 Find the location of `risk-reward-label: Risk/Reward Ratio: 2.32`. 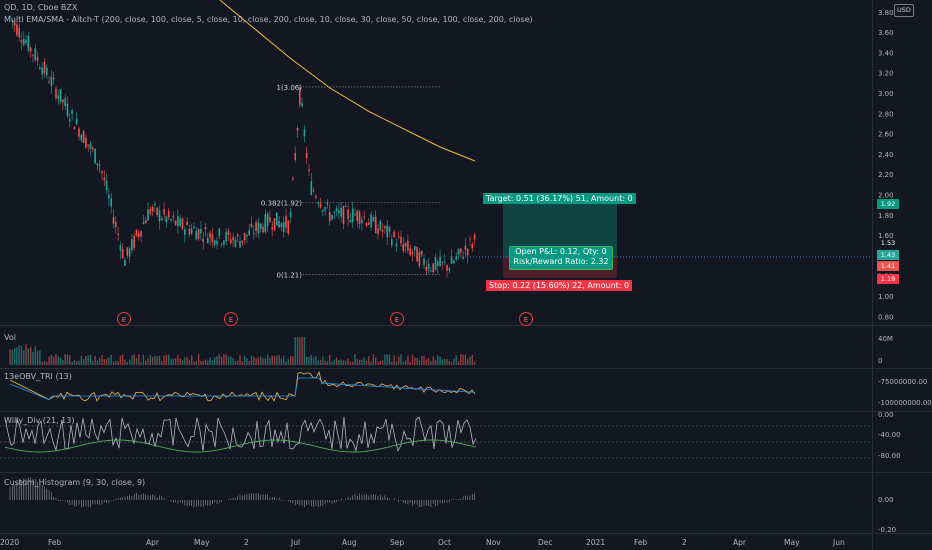

risk-reward-label: Risk/Reward Ratio: 2.32 is located at coordinates (561, 261).